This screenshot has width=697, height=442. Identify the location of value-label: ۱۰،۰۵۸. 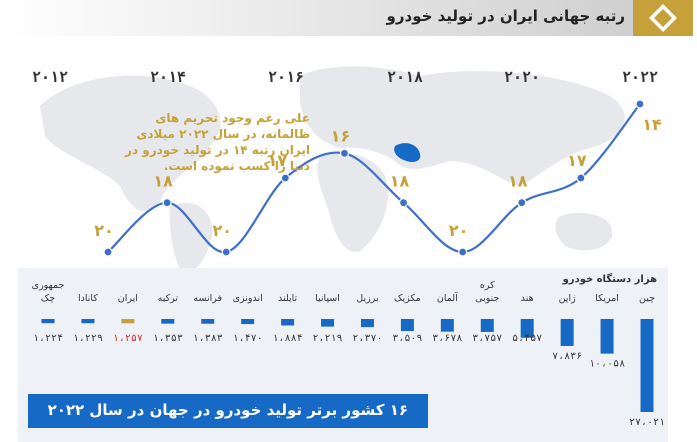
(607, 364).